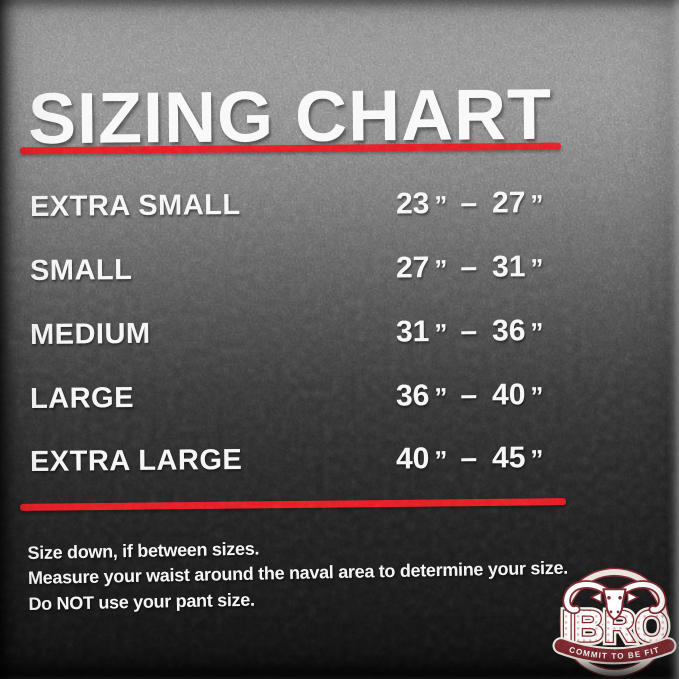 Image resolution: width=679 pixels, height=679 pixels. What do you see at coordinates (339, 334) in the screenshot?
I see `table-row: MEDIUM 31” –36”` at bounding box center [339, 334].